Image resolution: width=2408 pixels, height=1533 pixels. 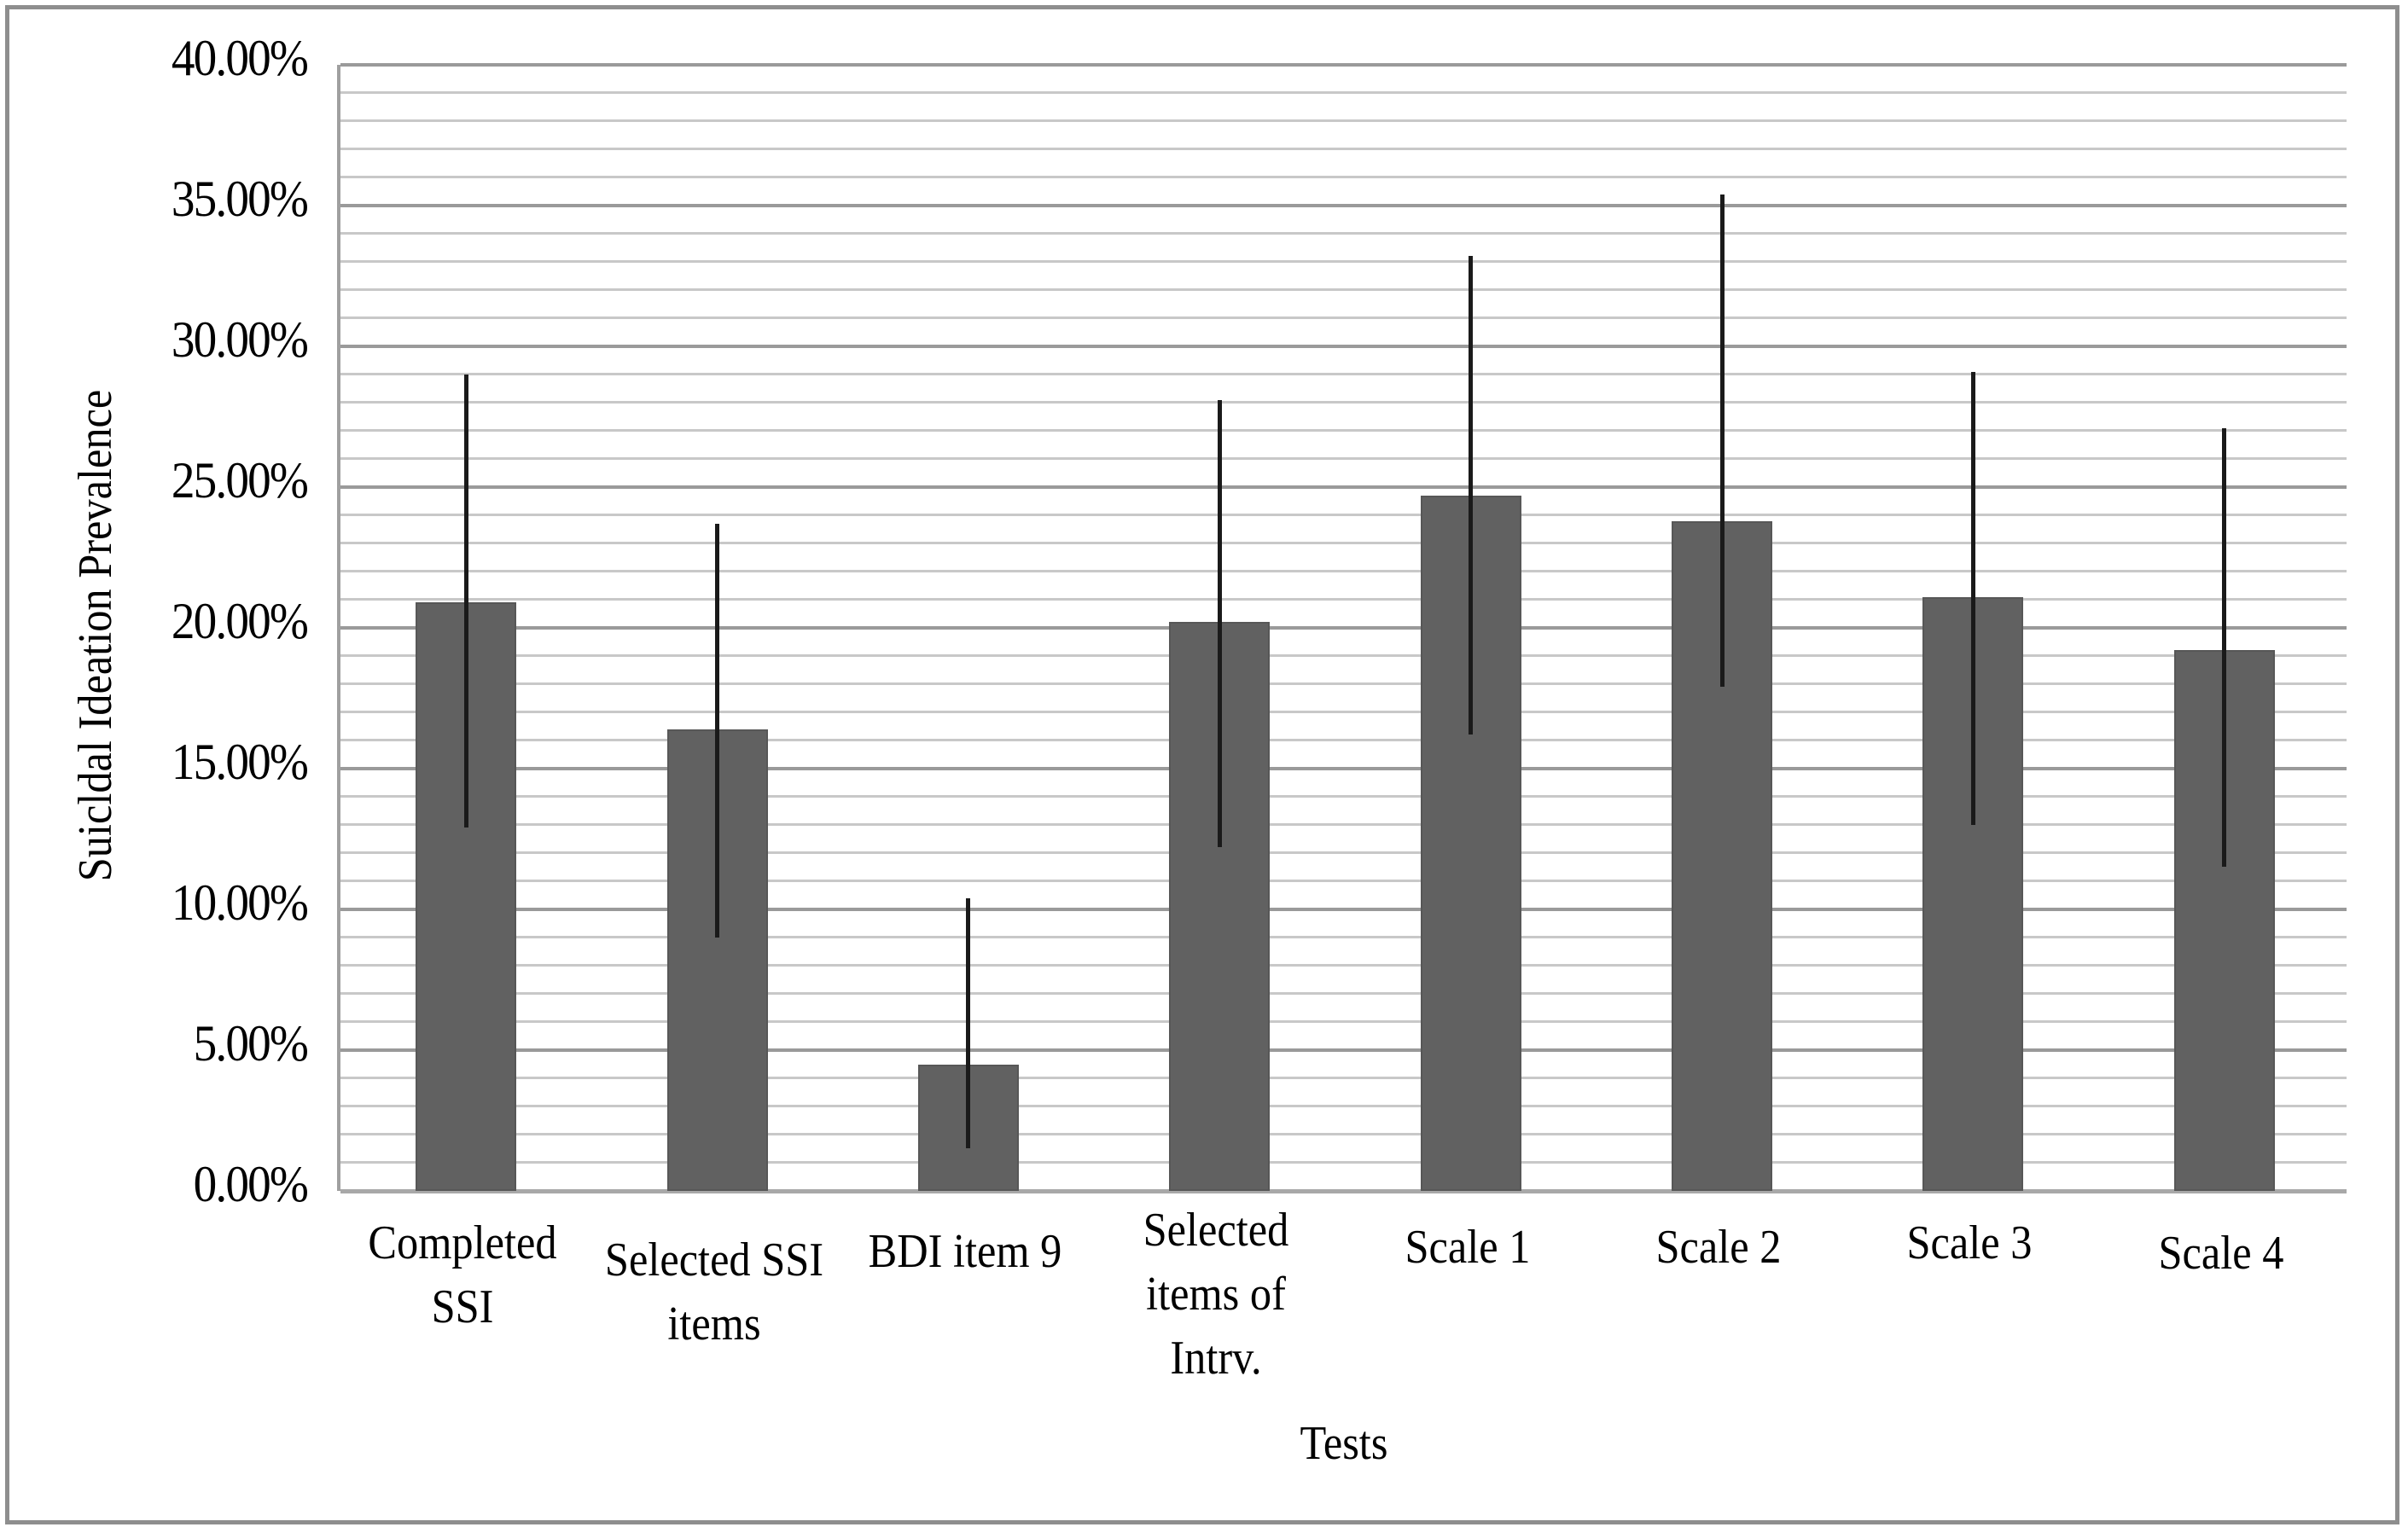 I want to click on y-tick-label: 40.00%, so click(x=240, y=58).